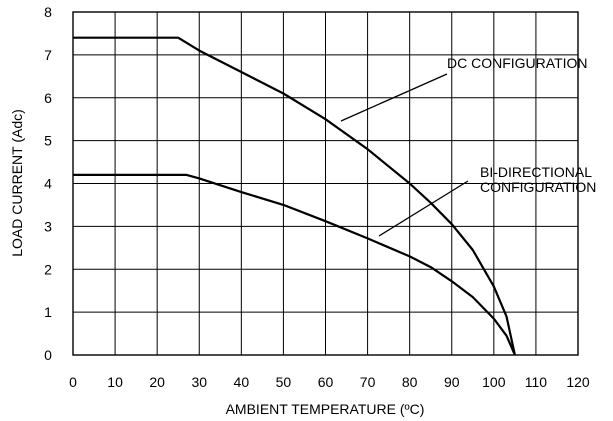 The width and height of the screenshot is (613, 421). I want to click on x-tick-label: 0, so click(73, 382).